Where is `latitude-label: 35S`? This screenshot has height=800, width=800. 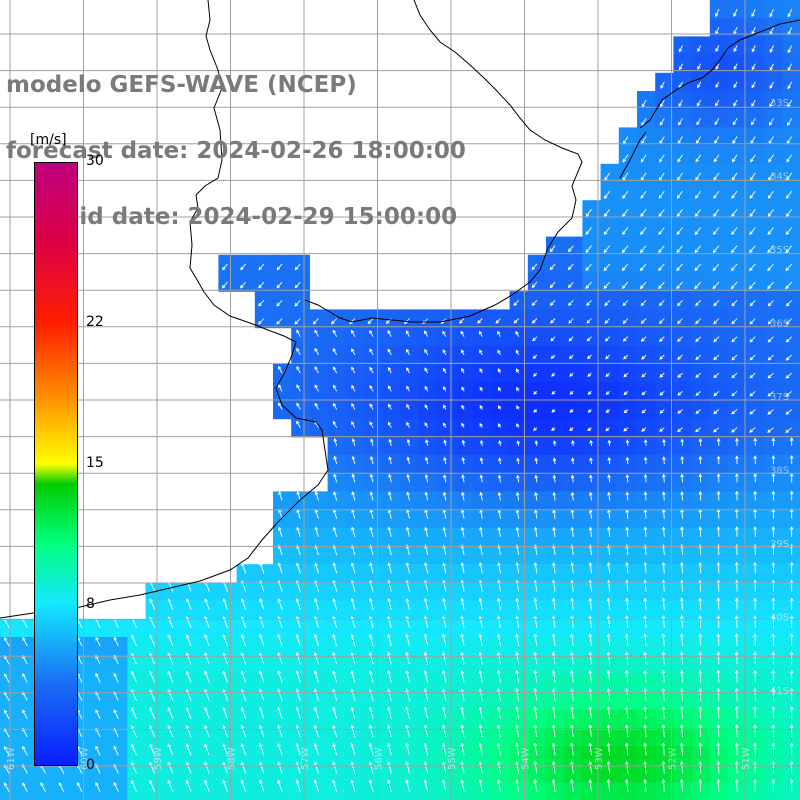 latitude-label: 35S is located at coordinates (779, 250).